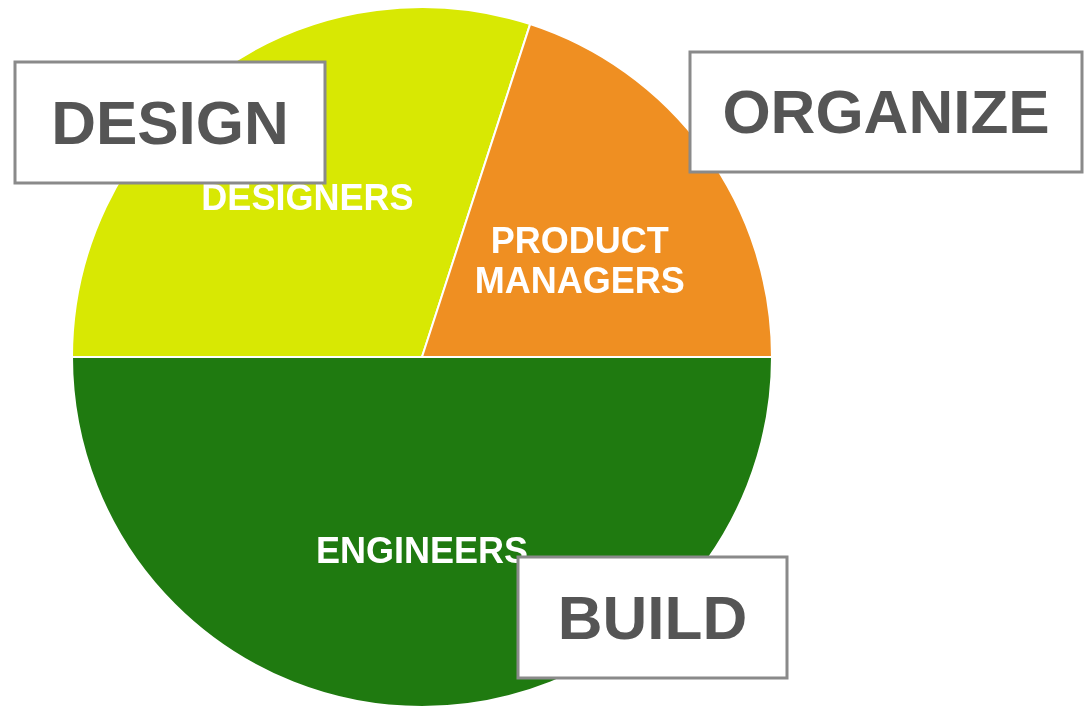 This screenshot has height=707, width=1087. Describe the element at coordinates (886, 111) in the screenshot. I see `text: ORGANIZE` at that location.